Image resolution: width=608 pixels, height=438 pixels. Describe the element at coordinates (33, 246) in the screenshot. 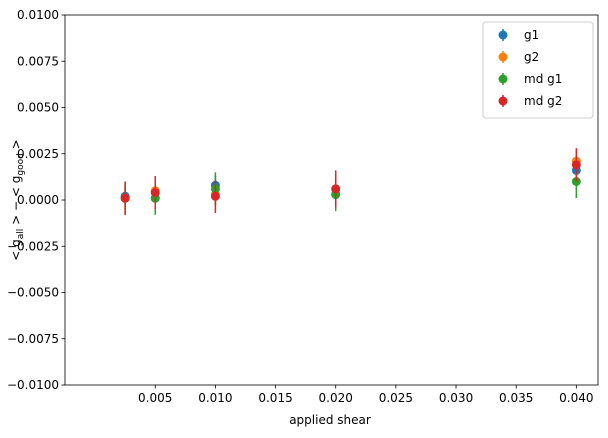

I see `y-tick-label: −0.0025` at that location.